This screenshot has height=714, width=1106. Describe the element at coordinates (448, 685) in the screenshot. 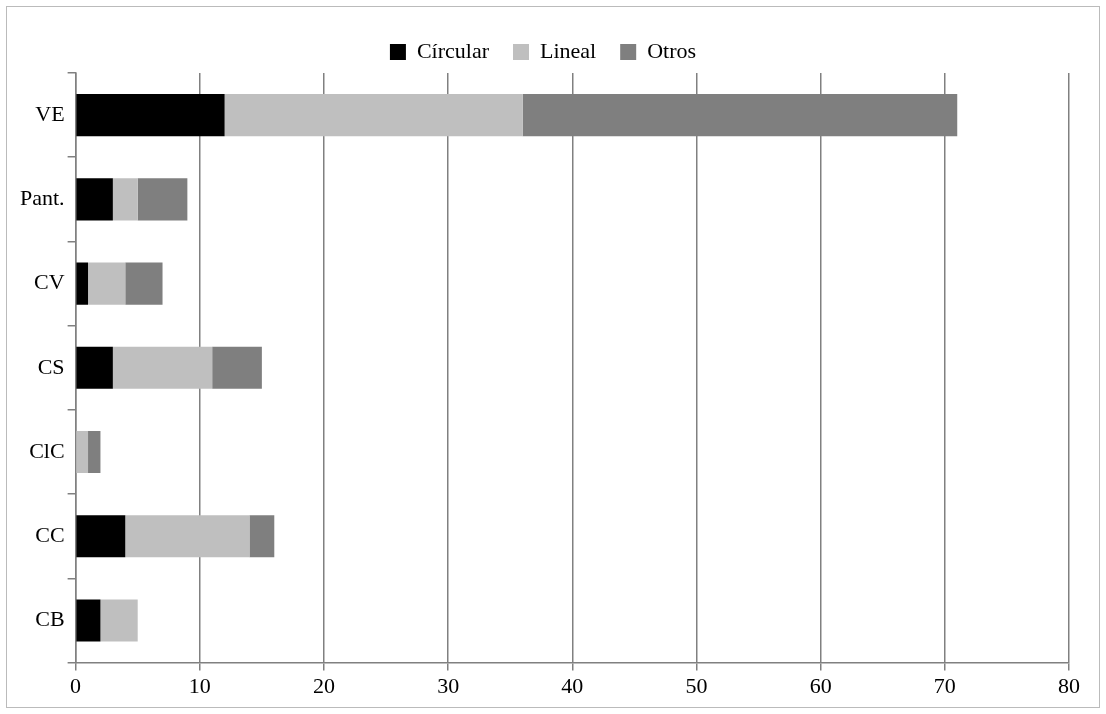

I see `x-tick-label: 30` at that location.